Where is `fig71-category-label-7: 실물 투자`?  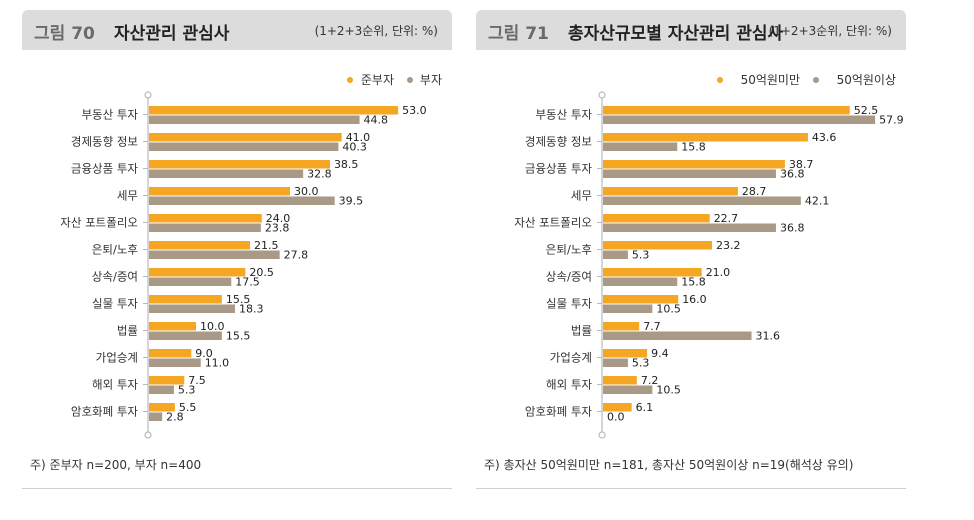 fig71-category-label-7: 실물 투자 is located at coordinates (569, 304).